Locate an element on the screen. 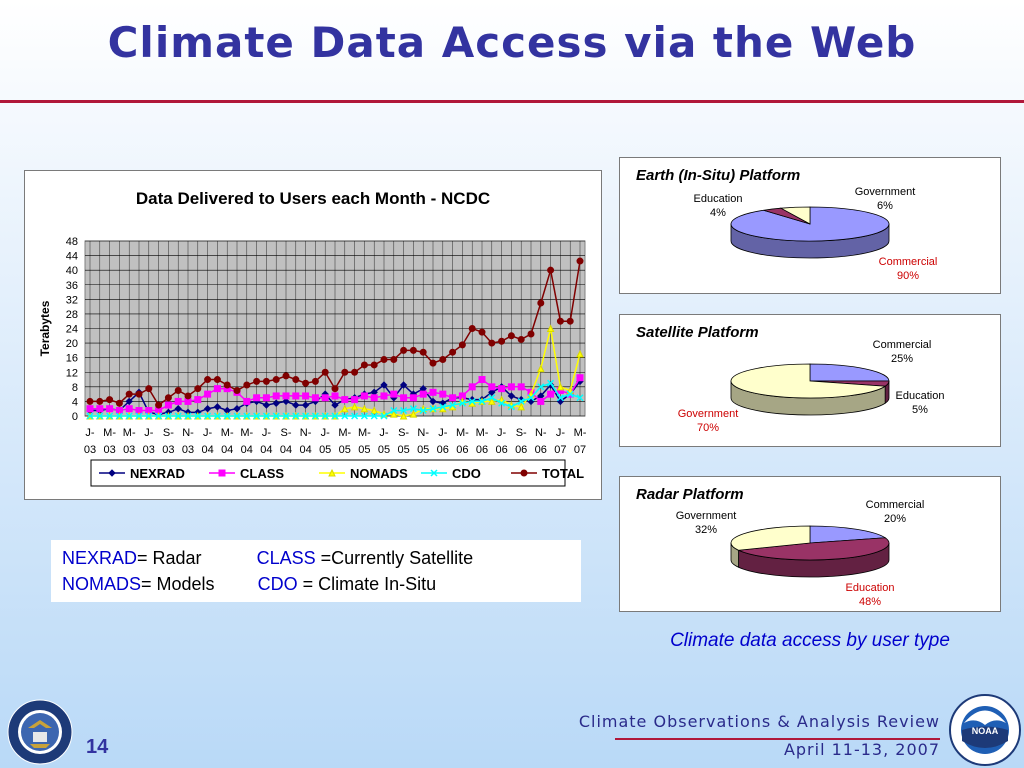 The height and width of the screenshot is (768, 1024). pie-title: Radar Platform is located at coordinates (690, 494).